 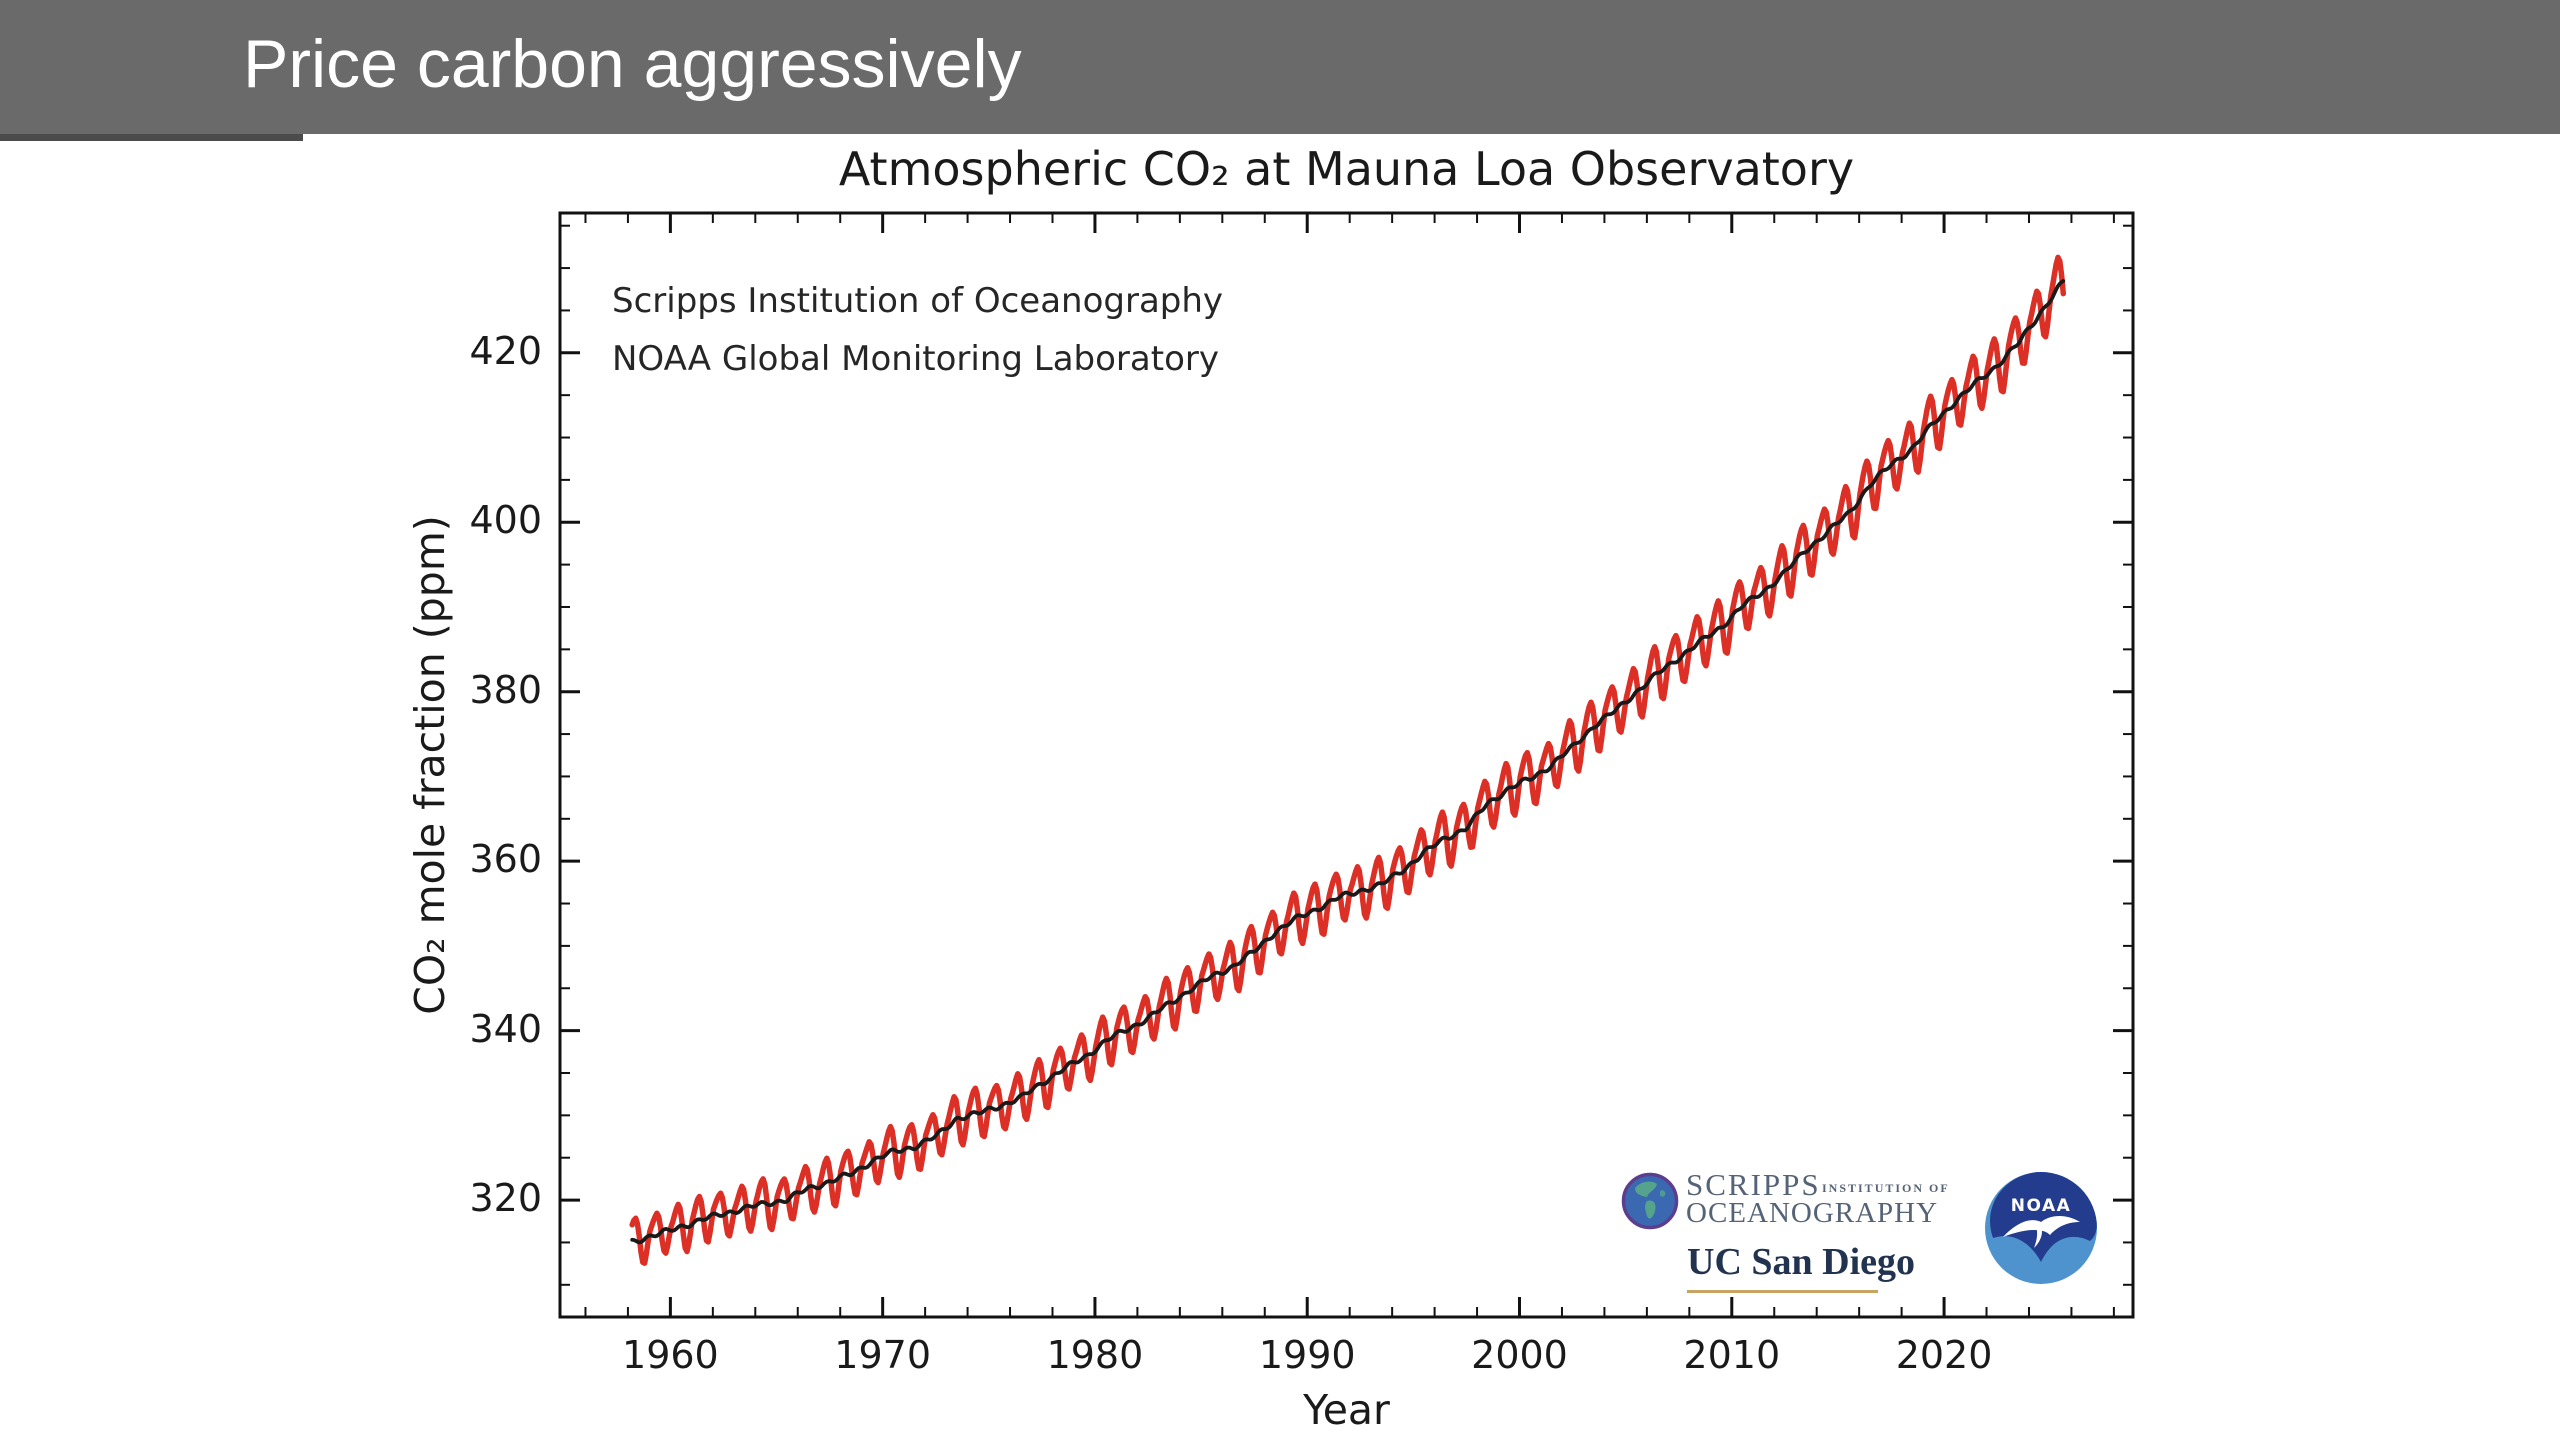 What do you see at coordinates (1095, 1355) in the screenshot?
I see `x-tick-label: 1980` at bounding box center [1095, 1355].